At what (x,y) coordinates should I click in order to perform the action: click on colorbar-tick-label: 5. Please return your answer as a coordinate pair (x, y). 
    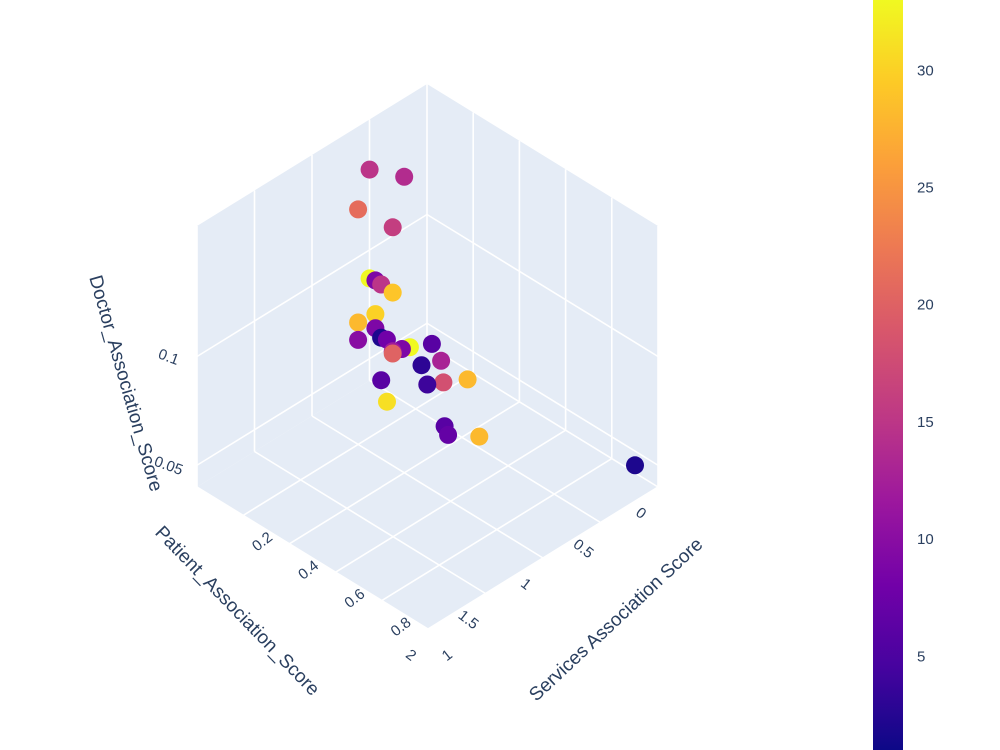
    Looking at the image, I should click on (921, 656).